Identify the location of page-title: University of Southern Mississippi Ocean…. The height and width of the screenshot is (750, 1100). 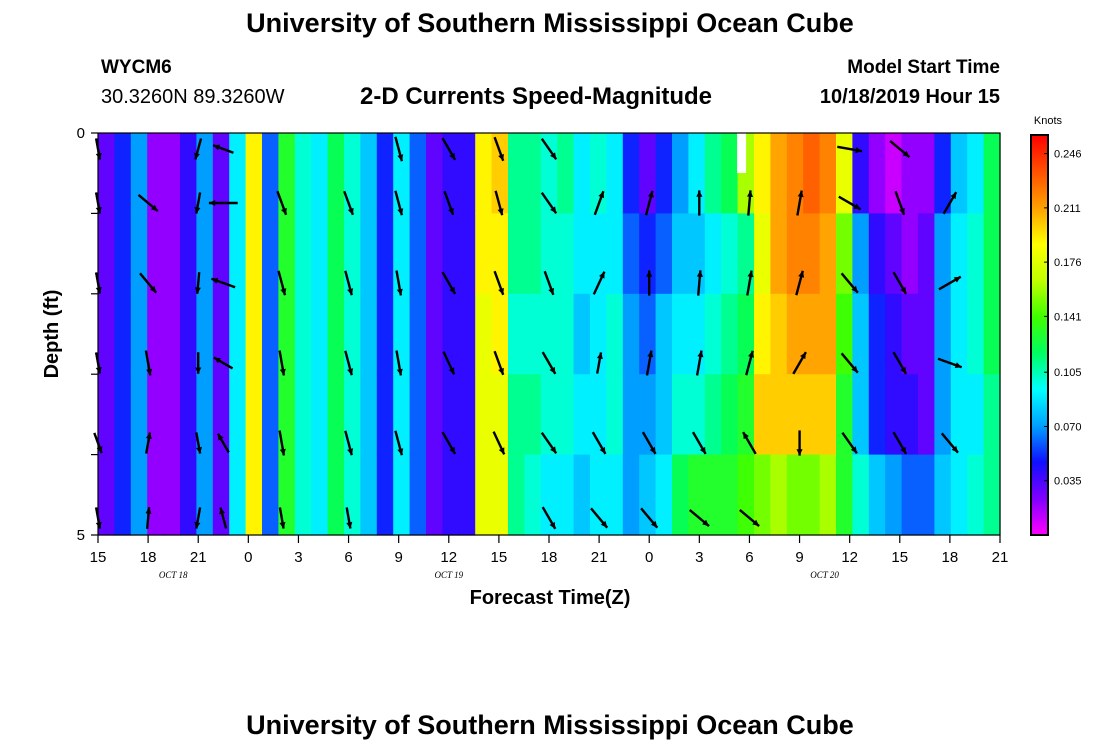
(550, 23).